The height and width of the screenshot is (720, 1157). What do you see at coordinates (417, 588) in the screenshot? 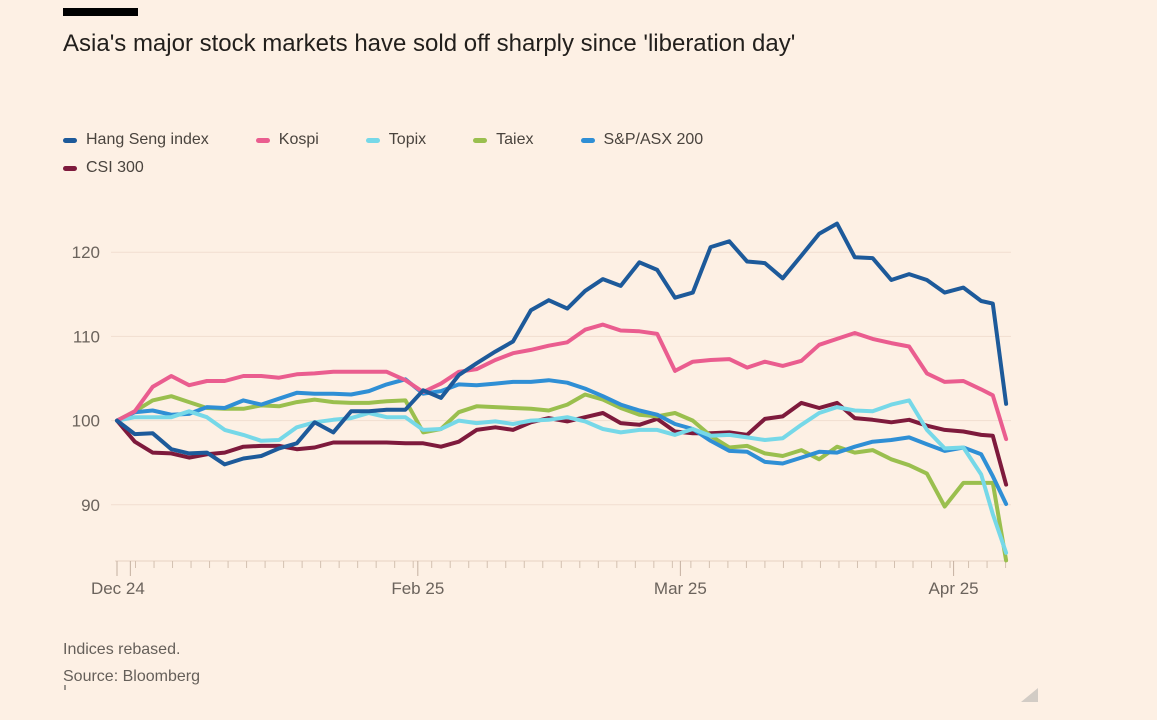
I see `x-axis-tick-label: Feb 25` at bounding box center [417, 588].